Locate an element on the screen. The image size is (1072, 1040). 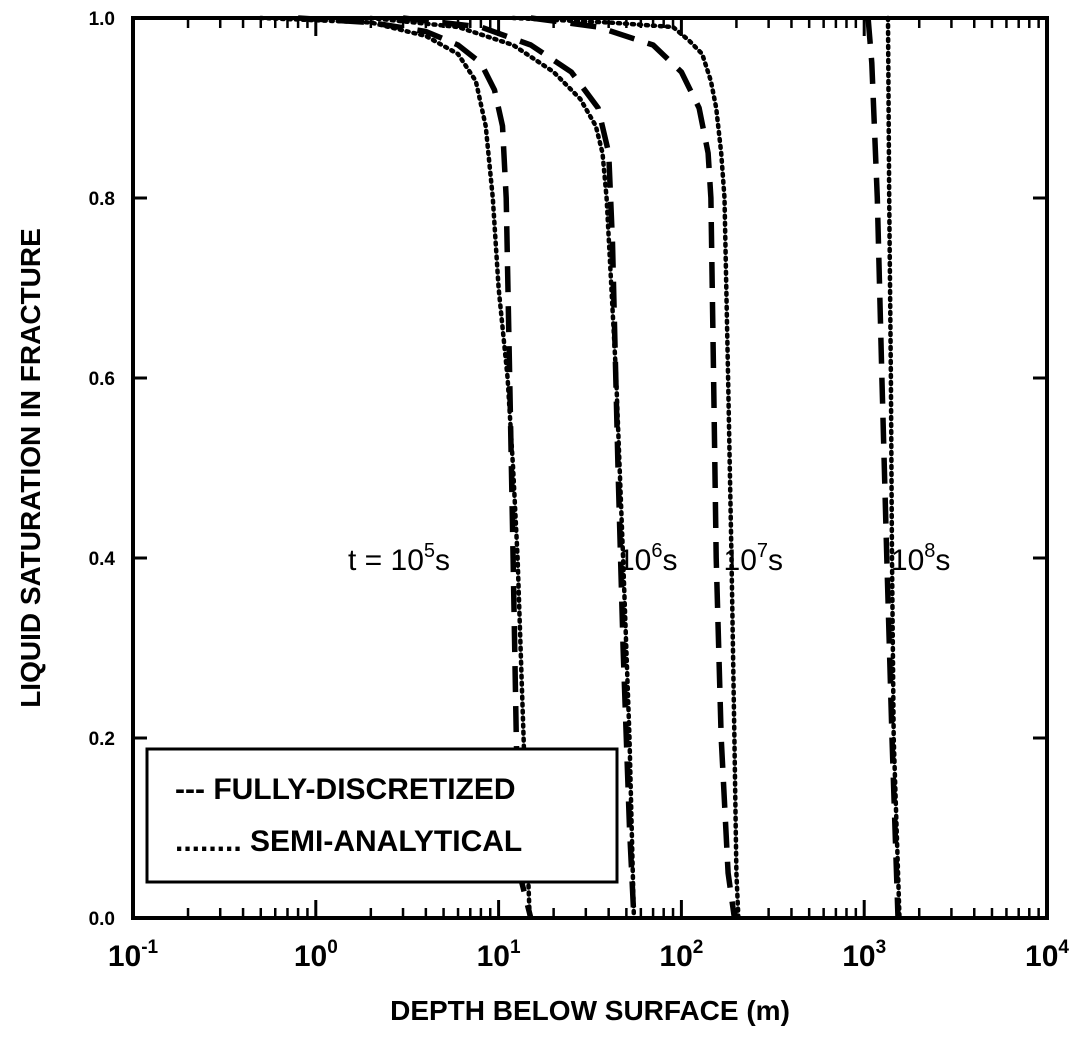
y-axis-title-group: LIQUID SATURATION IN FRACTURE is located at coordinates (30, 468).